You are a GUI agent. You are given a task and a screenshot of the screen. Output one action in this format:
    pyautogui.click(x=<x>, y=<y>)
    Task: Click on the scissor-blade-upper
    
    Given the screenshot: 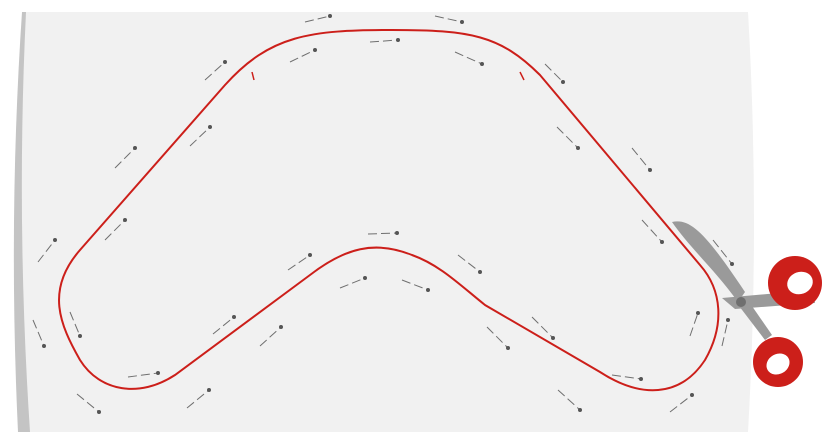 What is the action you would take?
    pyautogui.click(x=708, y=261)
    